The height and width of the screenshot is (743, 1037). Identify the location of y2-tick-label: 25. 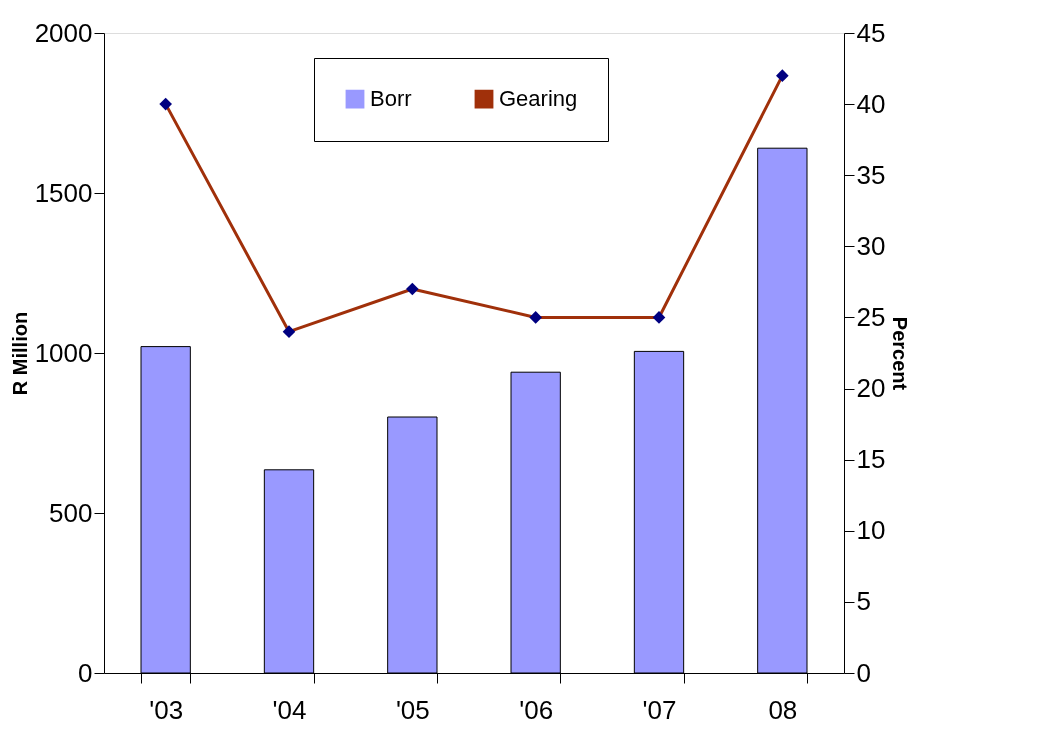
(871, 316).